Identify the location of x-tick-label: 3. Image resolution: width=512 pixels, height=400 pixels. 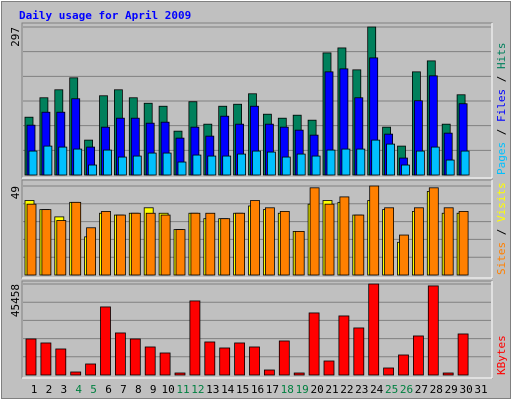
(63, 389).